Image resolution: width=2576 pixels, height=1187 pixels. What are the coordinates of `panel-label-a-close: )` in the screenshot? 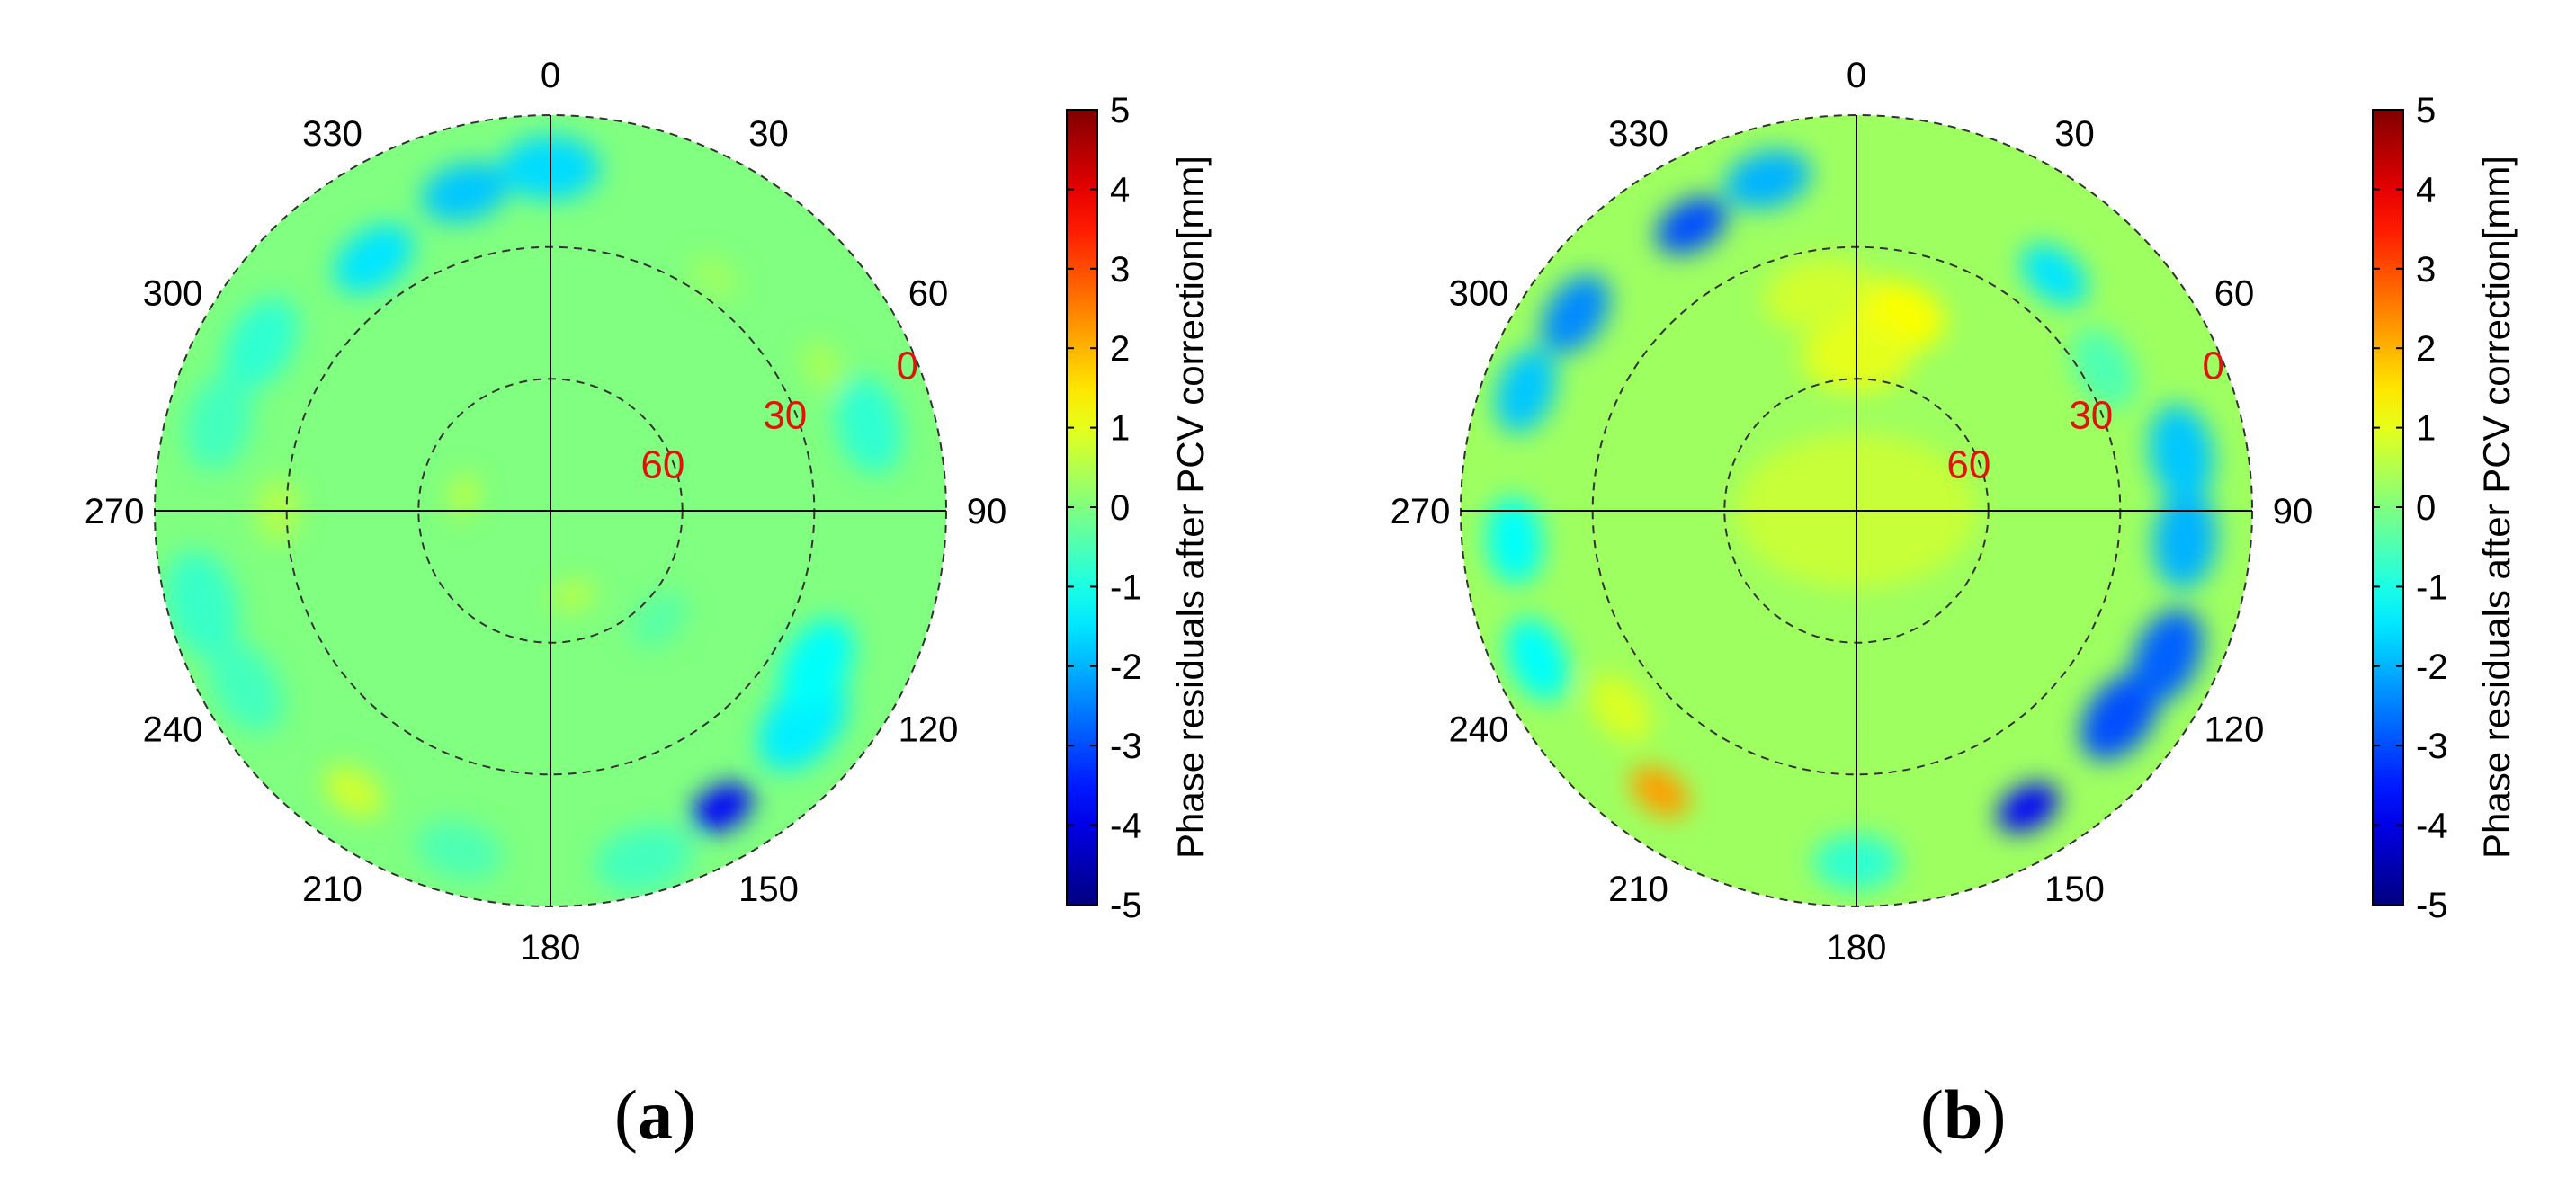 It's located at (684, 1114).